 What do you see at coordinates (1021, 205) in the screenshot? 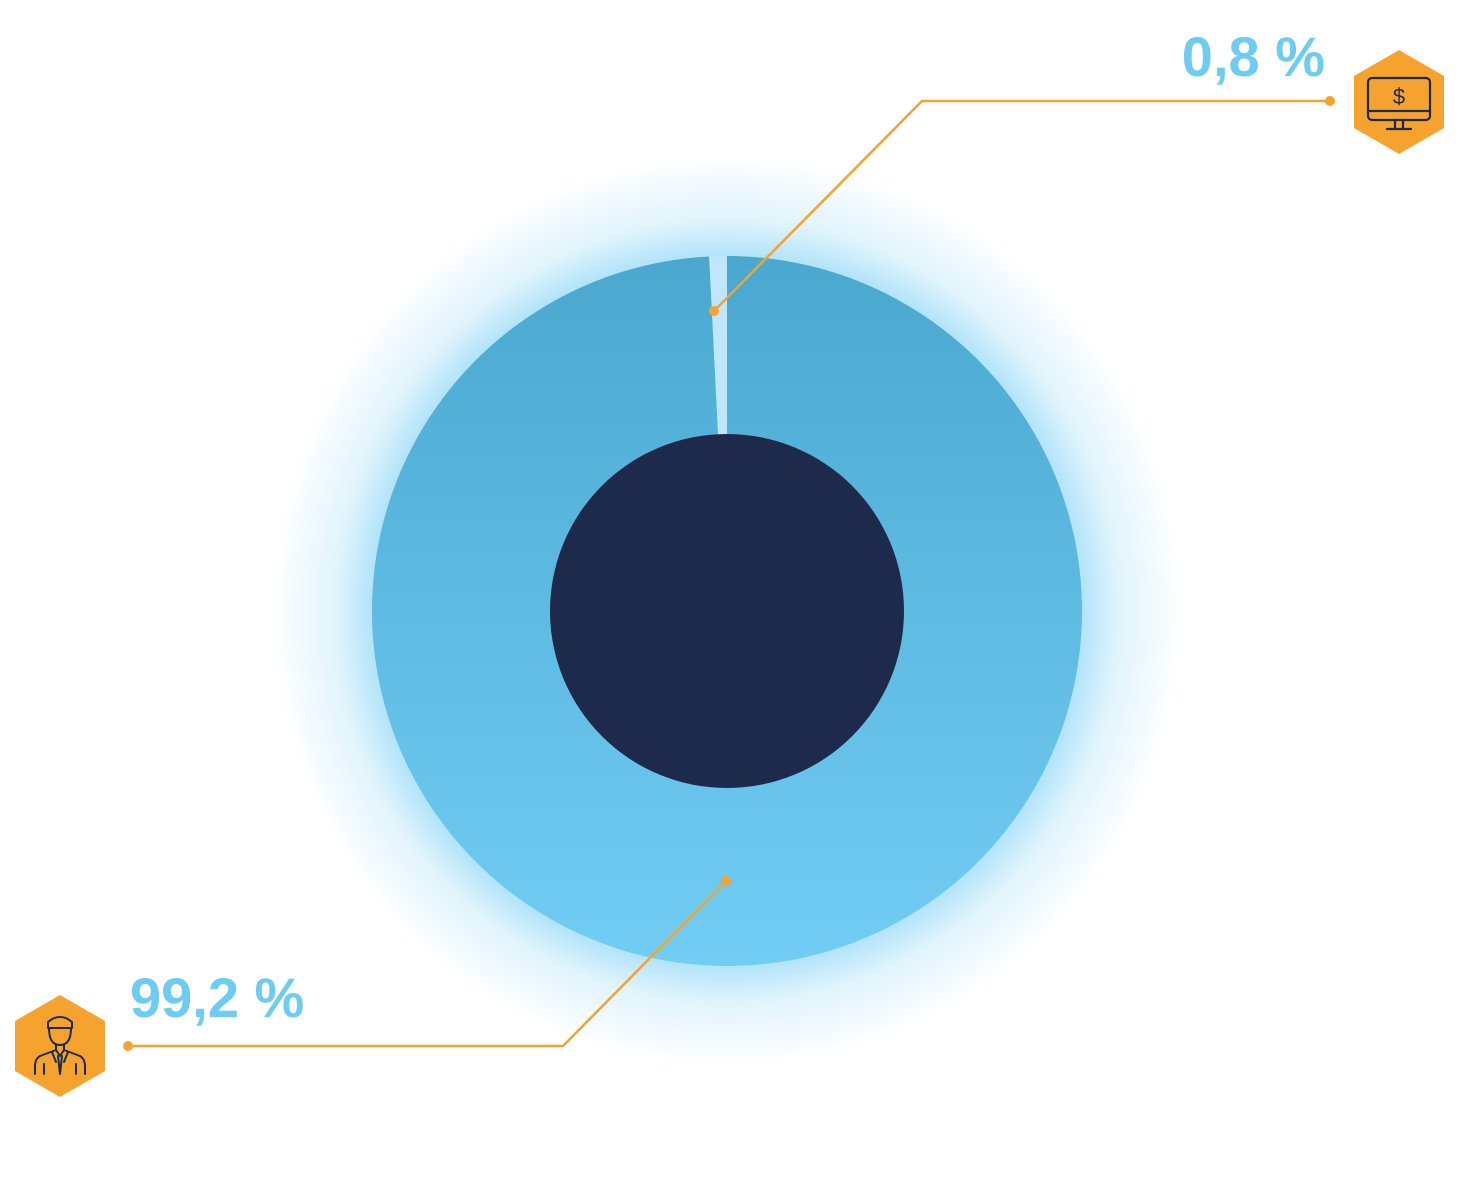
I see `leader-line-small-slice` at bounding box center [1021, 205].